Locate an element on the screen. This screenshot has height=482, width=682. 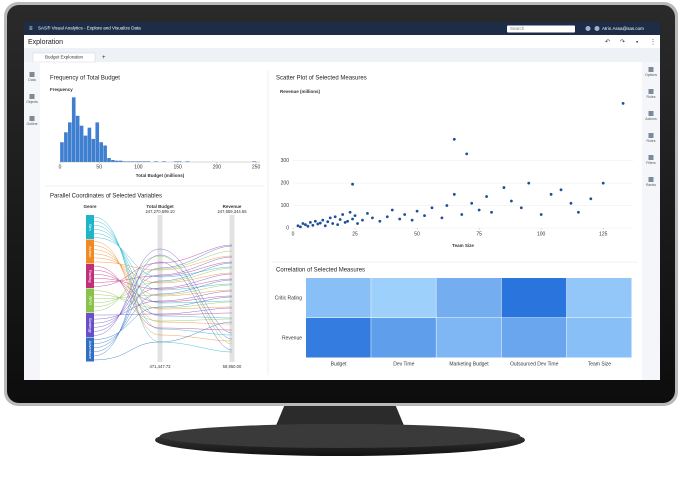
axis-name: Revenue is located at coordinates (232, 206).